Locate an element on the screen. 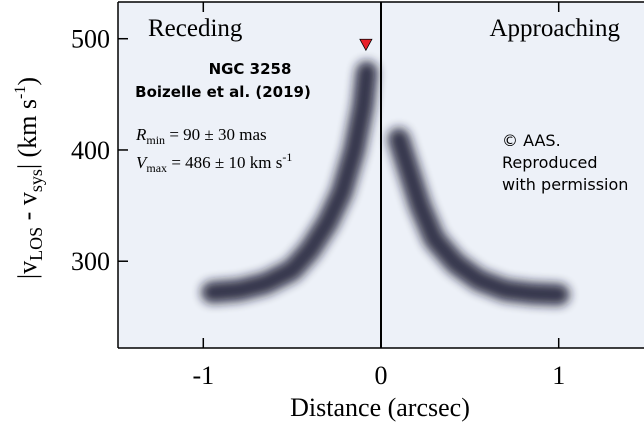 The height and width of the screenshot is (430, 644). text: = 90 ± 30 mas is located at coordinates (216, 134).